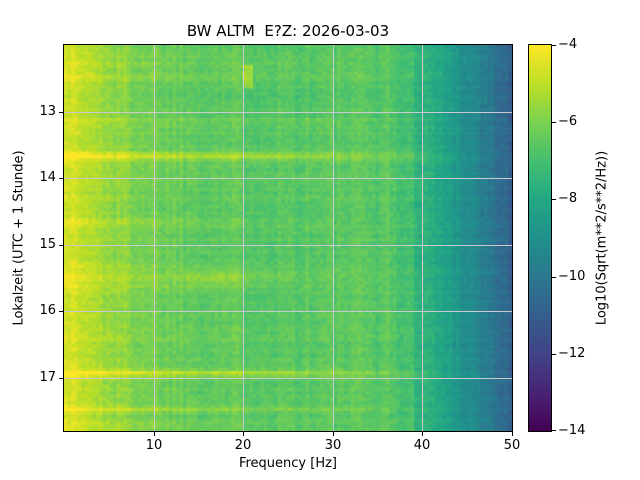 The image size is (640, 480). Describe the element at coordinates (47, 177) in the screenshot. I see `y-tick-label: 14` at that location.